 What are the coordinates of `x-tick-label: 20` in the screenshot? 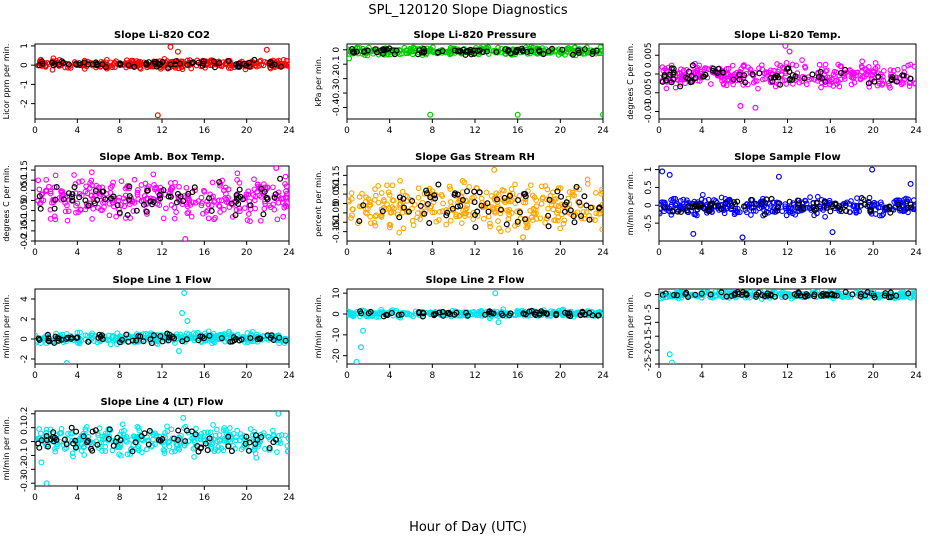 It's located at (247, 253).